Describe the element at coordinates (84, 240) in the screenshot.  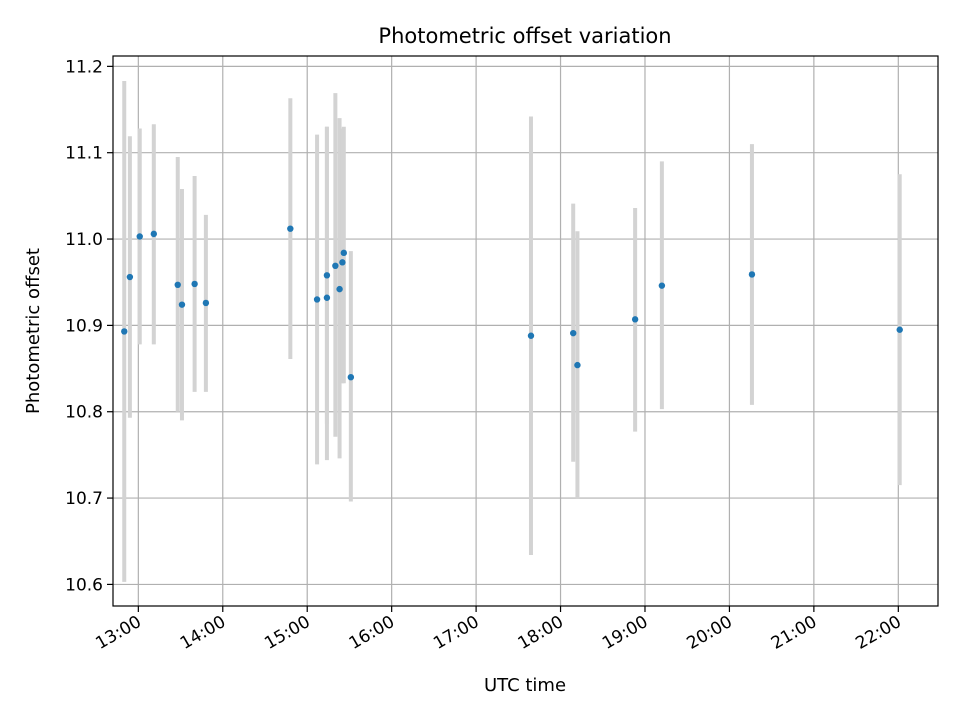
I see `y-tick-label: 11.0` at that location.